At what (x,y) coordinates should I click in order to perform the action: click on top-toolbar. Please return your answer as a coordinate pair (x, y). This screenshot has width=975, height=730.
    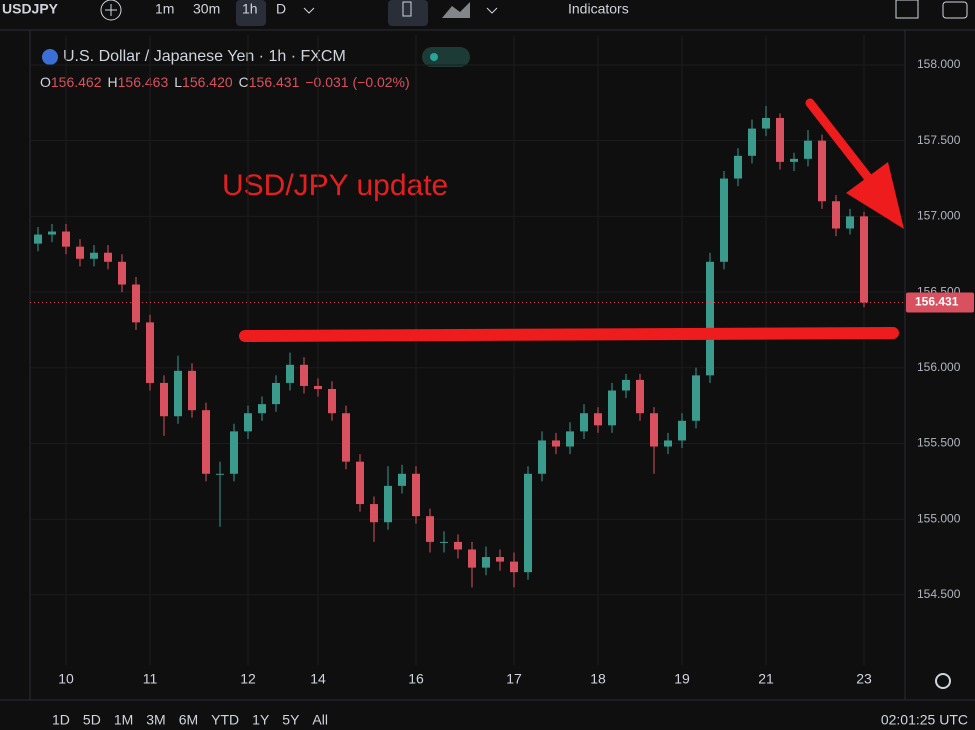
    Looking at the image, I should click on (487, 15).